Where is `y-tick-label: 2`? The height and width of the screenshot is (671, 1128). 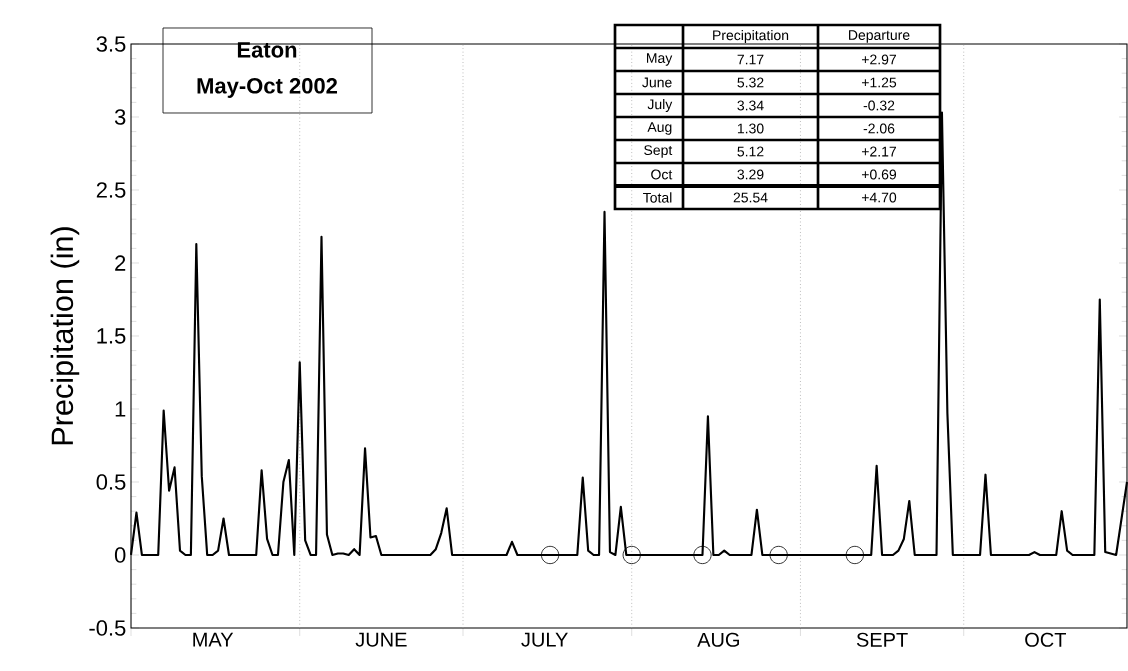 y-tick-label: 2 is located at coordinates (120, 263).